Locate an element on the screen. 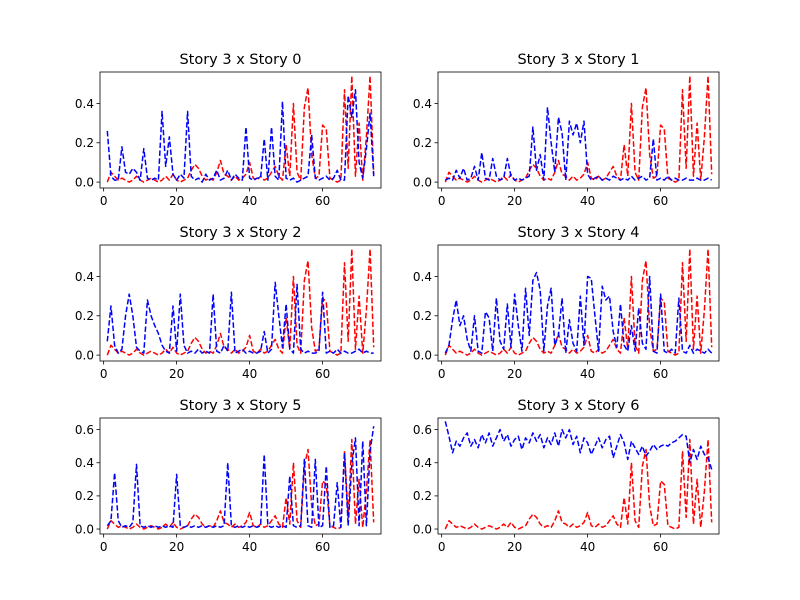  panel-4: Story 3 x Story 5 0 20 40 60 0.0 0.2 0.4 0.6 is located at coordinates (228, 476).